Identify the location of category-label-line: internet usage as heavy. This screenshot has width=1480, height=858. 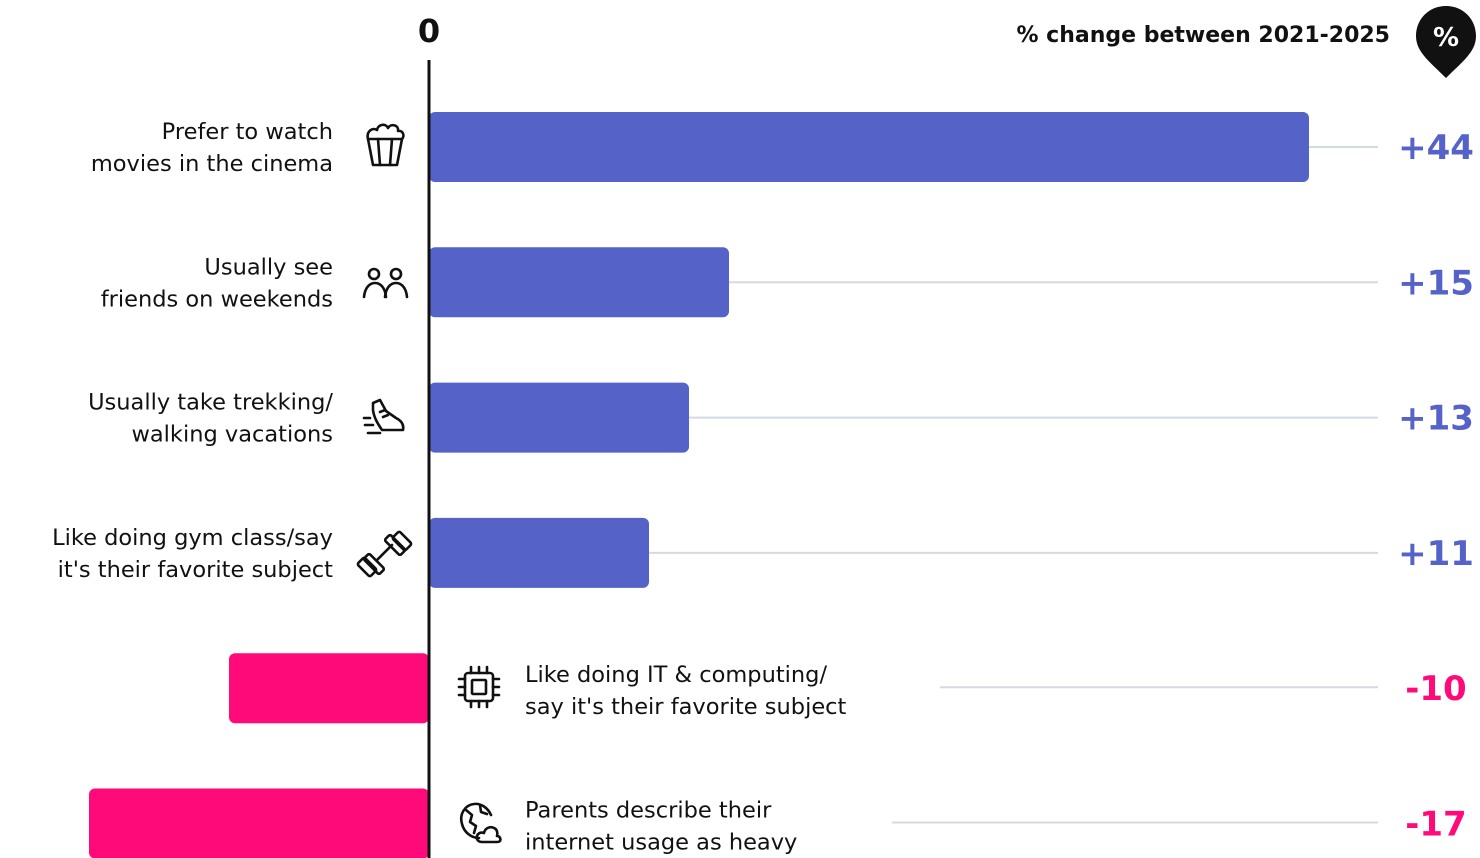
(661, 843).